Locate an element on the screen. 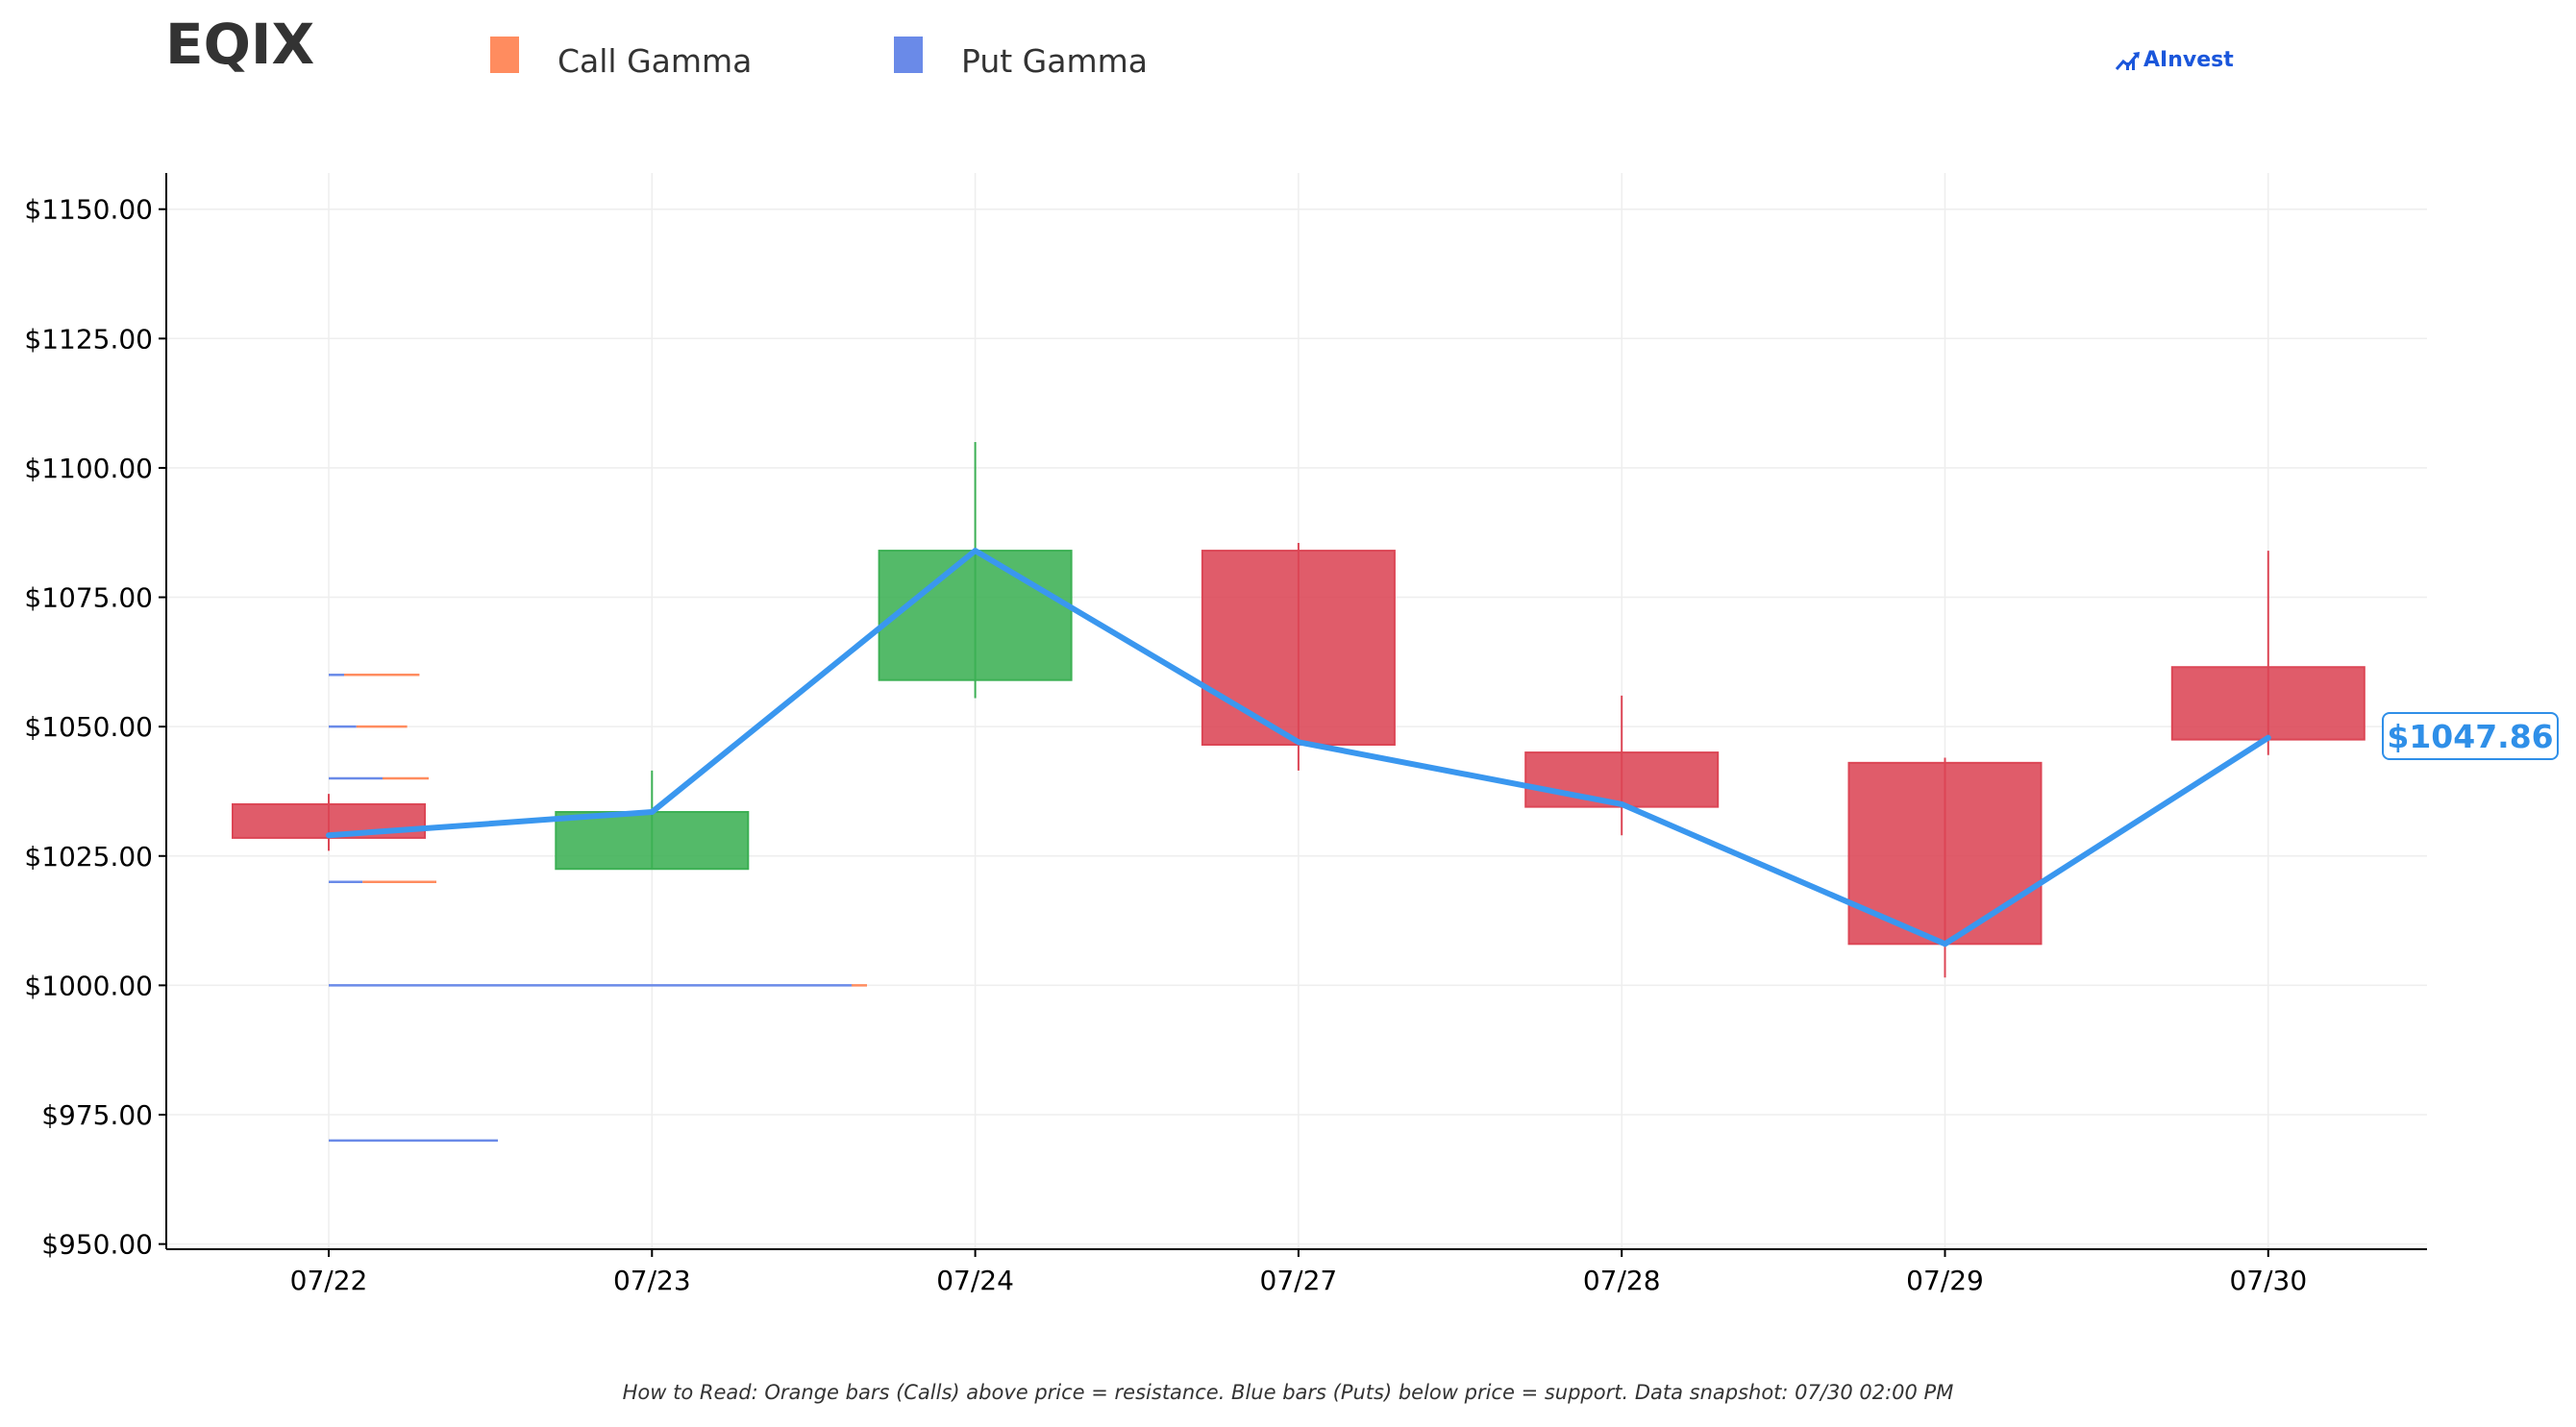  put-gamma-legend-label: Put Gamma is located at coordinates (1054, 61).